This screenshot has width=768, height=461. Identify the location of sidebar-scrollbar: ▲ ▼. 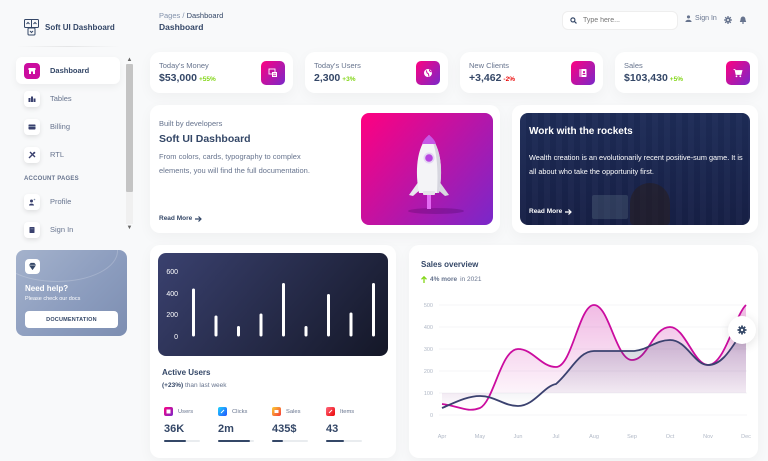
(129, 145).